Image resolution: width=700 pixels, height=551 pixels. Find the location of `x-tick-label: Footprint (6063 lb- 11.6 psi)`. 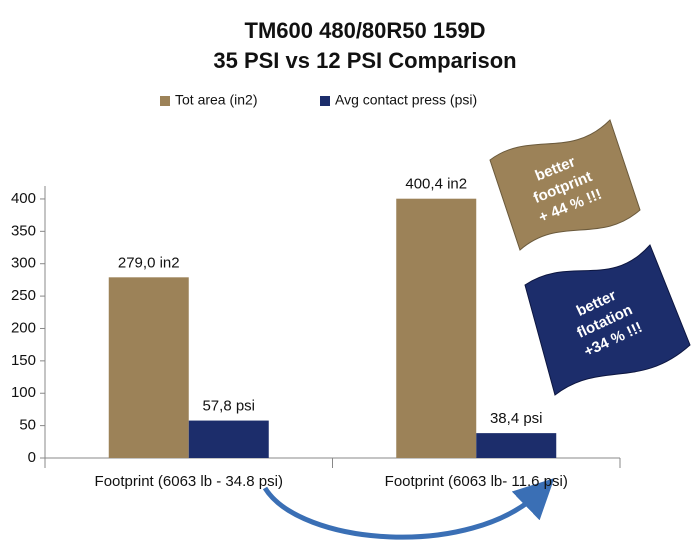

x-tick-label: Footprint (6063 lb- 11.6 psi) is located at coordinates (476, 481).